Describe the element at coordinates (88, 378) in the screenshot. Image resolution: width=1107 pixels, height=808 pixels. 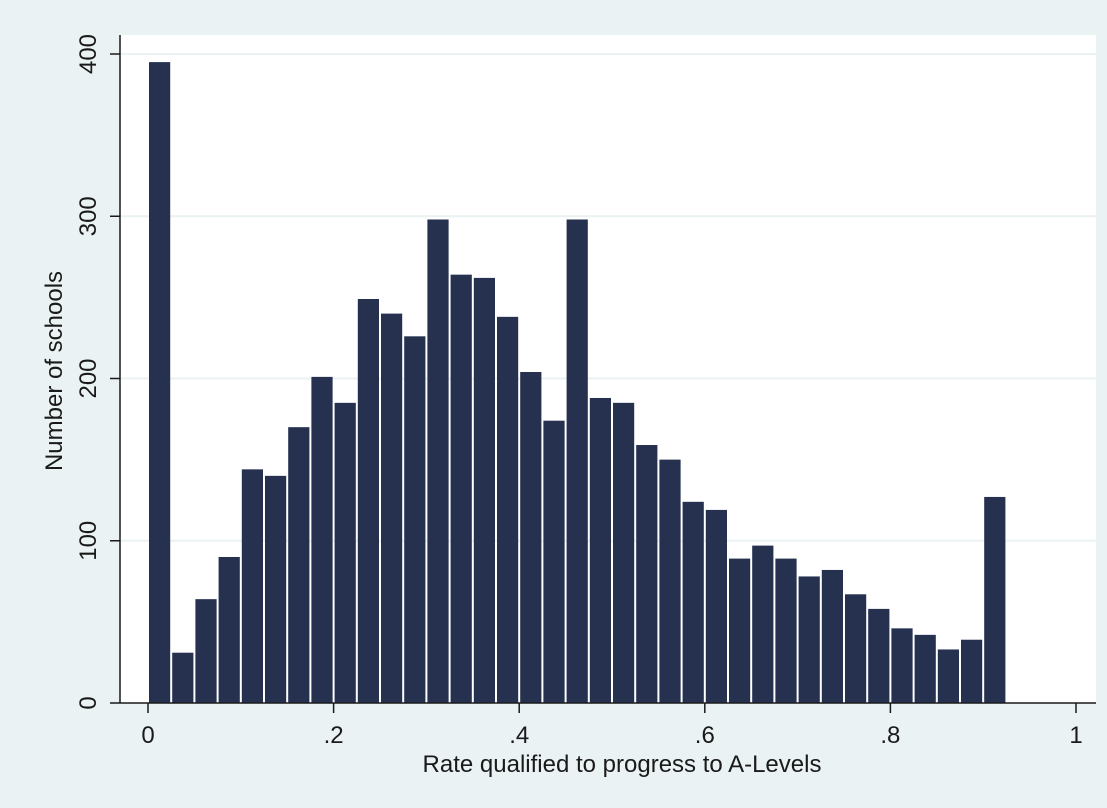
I see `y-tick-label: 200` at that location.